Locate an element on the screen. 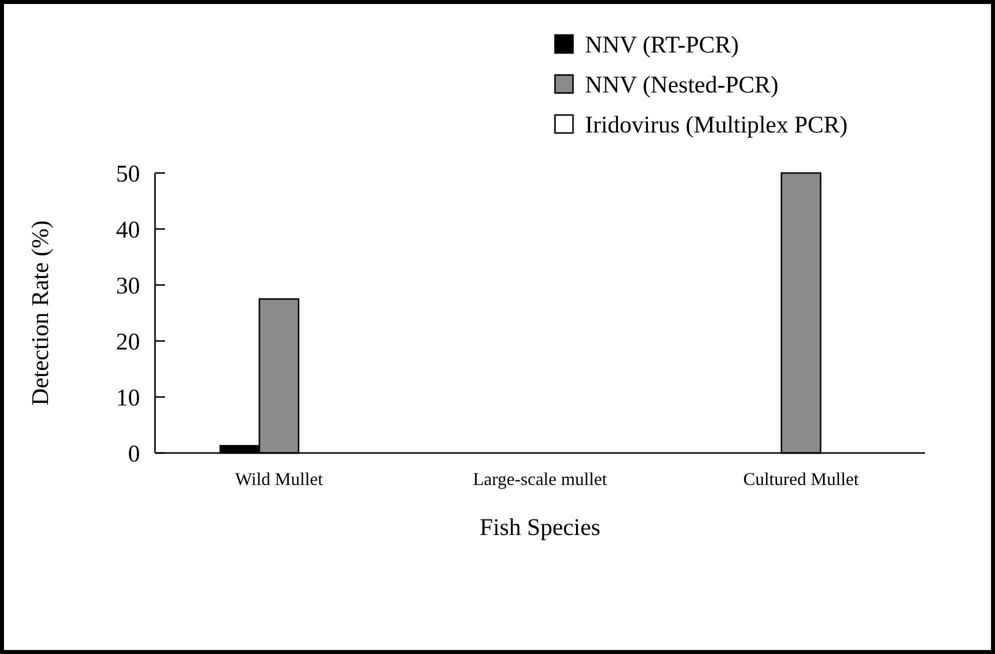  x-tick-label: Wild Mullet is located at coordinates (279, 479).